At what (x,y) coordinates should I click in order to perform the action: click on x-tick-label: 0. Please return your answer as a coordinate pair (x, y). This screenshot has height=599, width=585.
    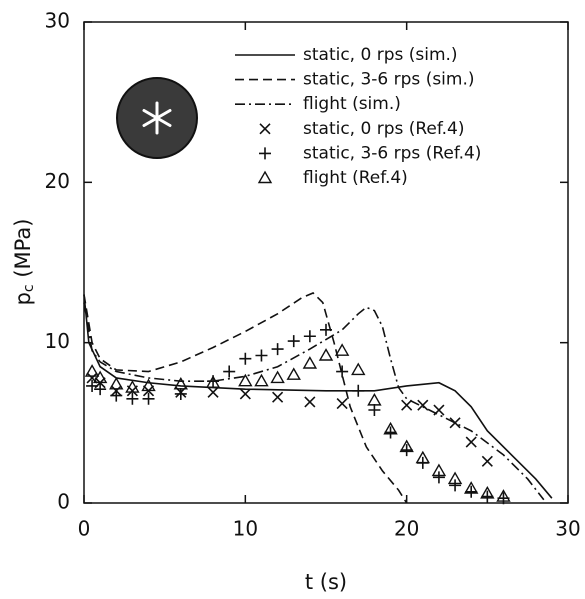
    Looking at the image, I should click on (84, 529).